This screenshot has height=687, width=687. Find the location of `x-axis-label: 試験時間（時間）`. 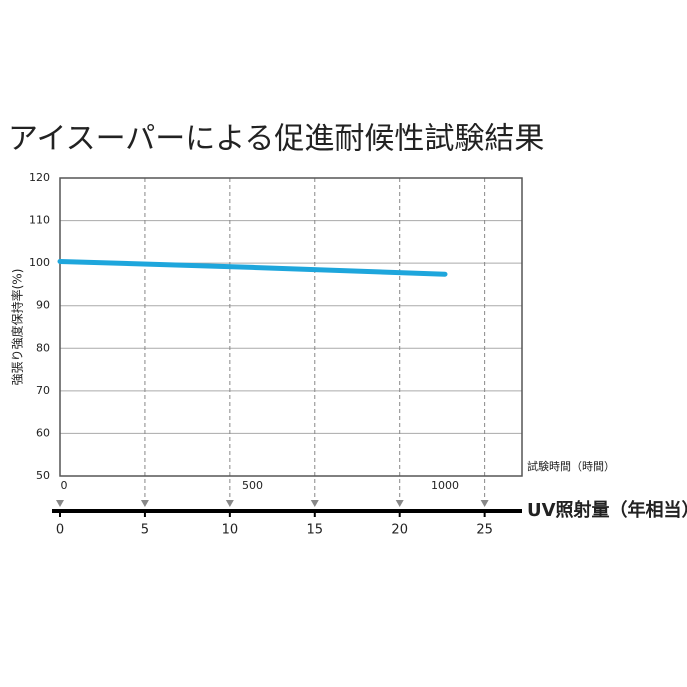

x-axis-label: 試験時間（時間） is located at coordinates (571, 466).